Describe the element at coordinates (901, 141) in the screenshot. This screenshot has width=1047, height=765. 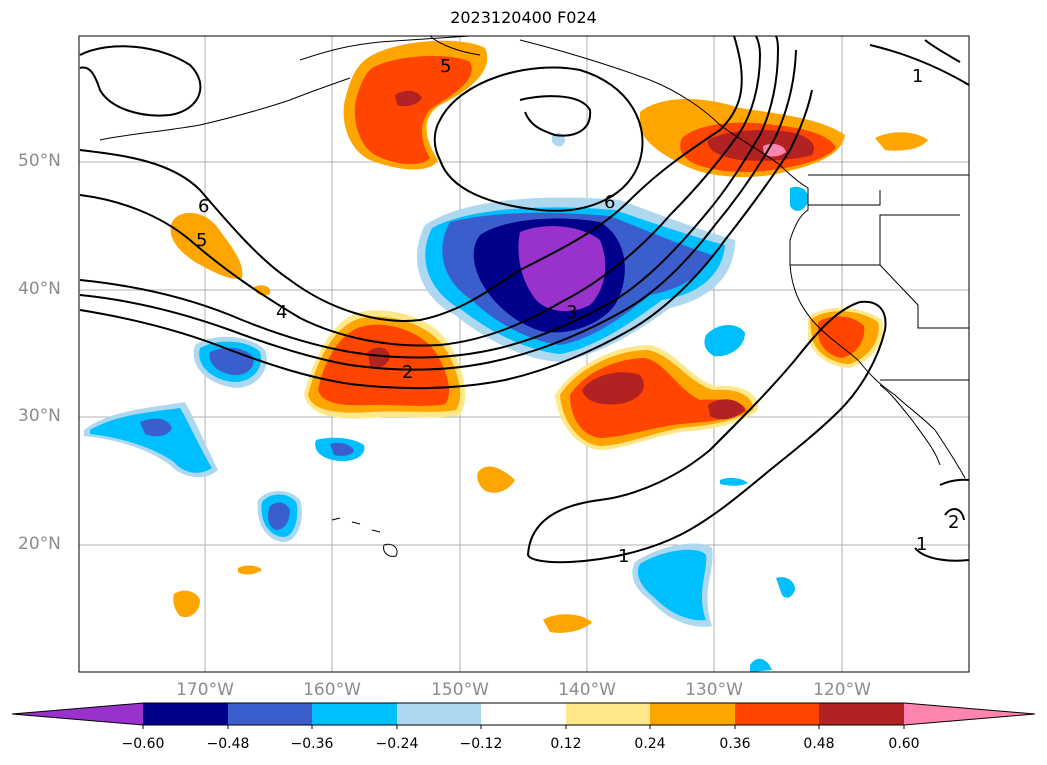
I see `orange-region-far-east` at that location.